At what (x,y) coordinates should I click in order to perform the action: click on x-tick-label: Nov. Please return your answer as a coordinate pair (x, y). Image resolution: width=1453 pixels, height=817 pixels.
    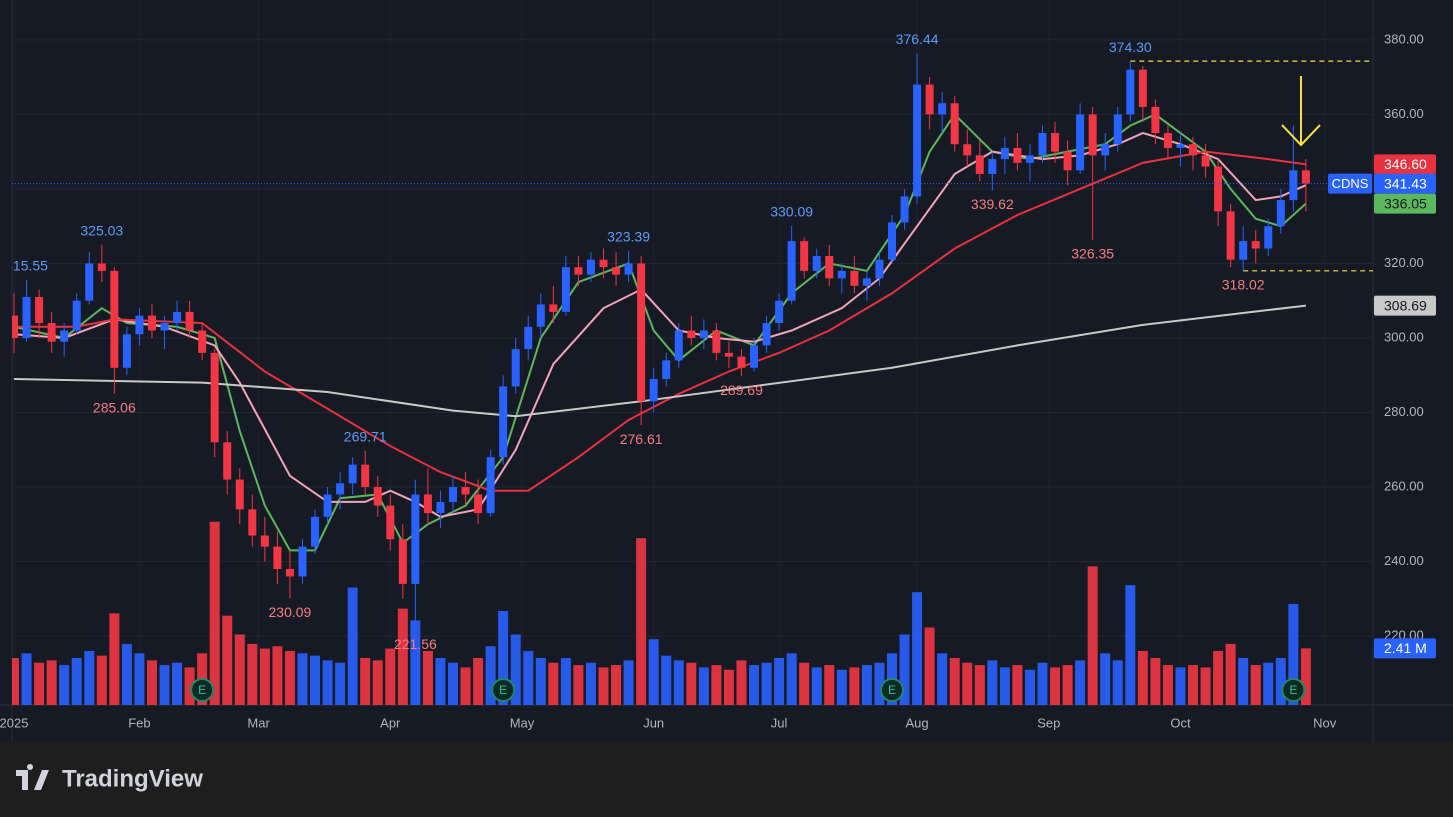
    Looking at the image, I should click on (1325, 722).